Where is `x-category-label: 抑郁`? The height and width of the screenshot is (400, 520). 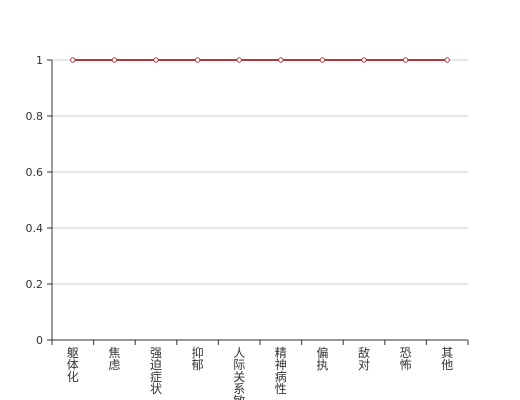 x-category-label: 抑郁 is located at coordinates (198, 358).